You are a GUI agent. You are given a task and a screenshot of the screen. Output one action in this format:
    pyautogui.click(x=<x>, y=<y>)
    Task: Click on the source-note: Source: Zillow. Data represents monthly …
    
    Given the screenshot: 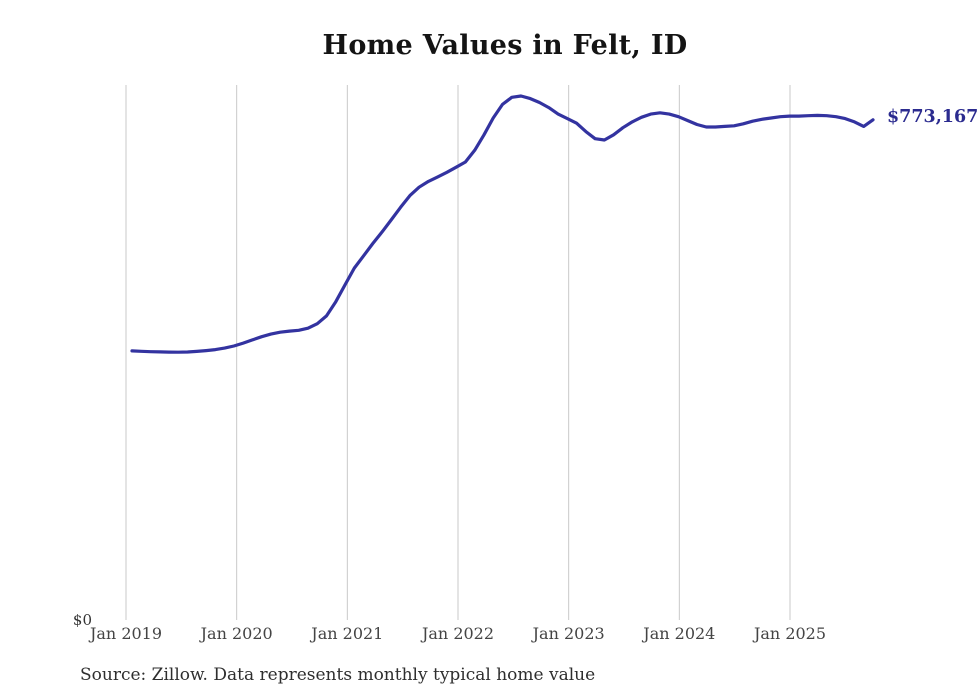 What is the action you would take?
    pyautogui.click(x=338, y=675)
    